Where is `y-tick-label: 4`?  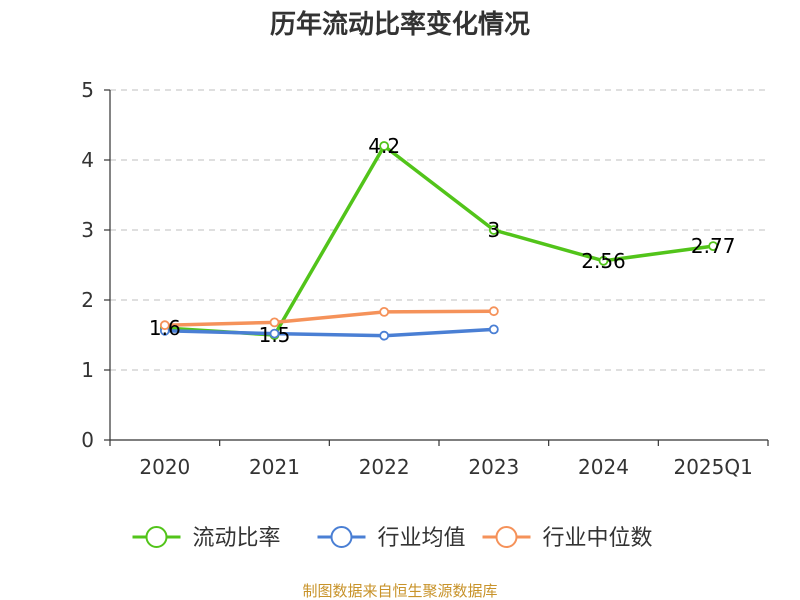
y-tick-label: 4 is located at coordinates (87, 160).